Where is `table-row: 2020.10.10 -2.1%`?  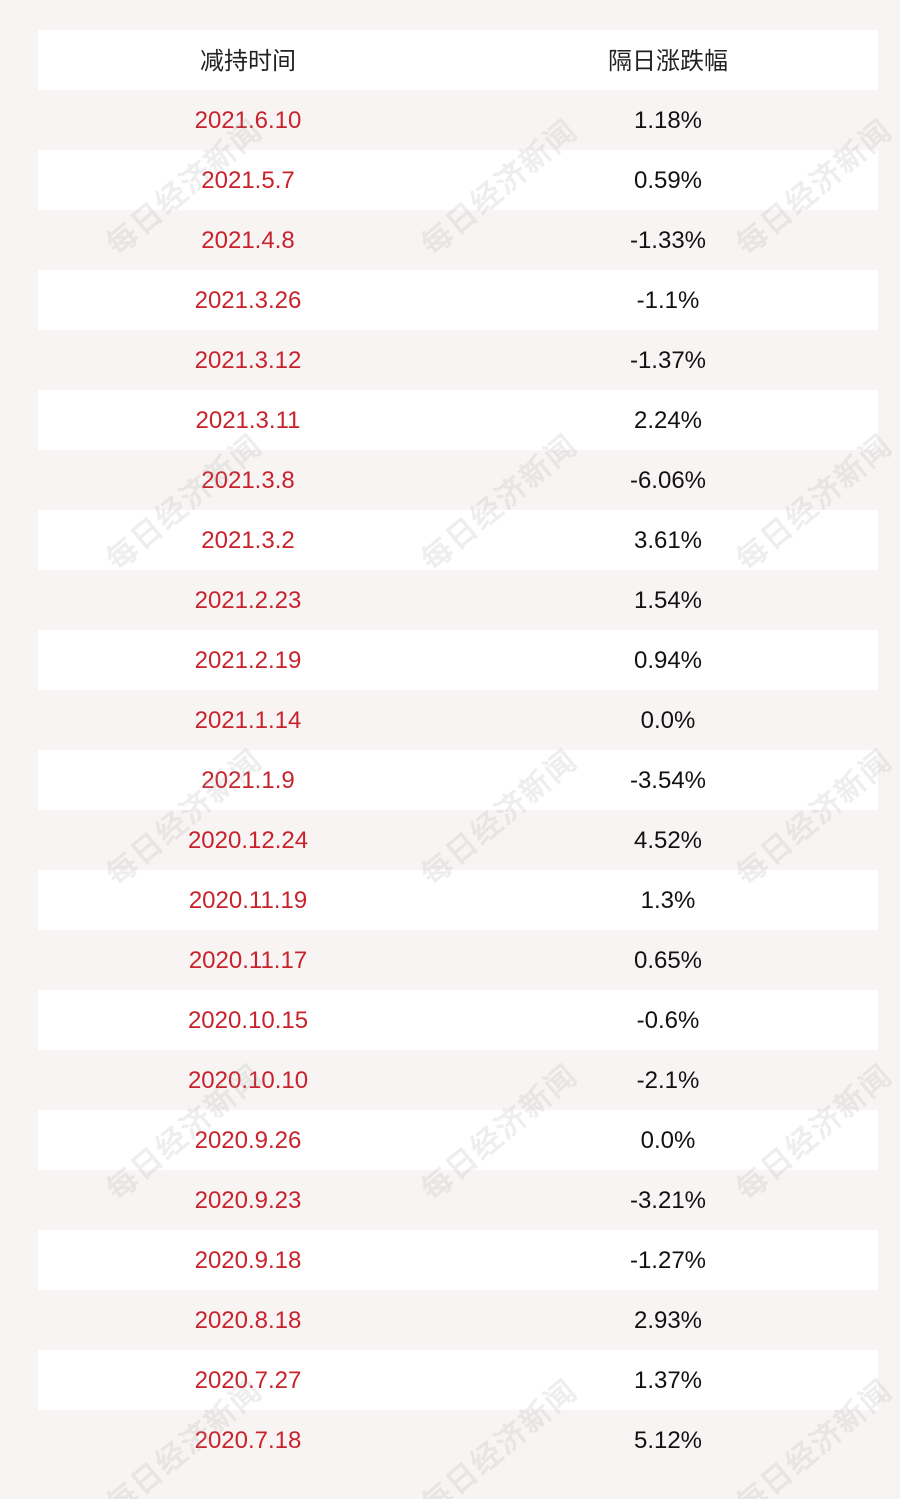 table-row: 2020.10.10 -2.1% is located at coordinates (458, 1080).